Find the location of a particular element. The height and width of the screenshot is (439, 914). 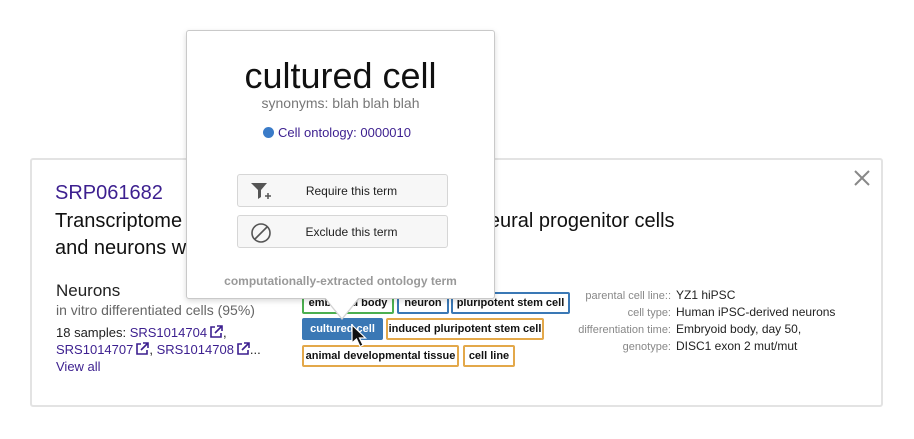

cell-type-heading: Neurons is located at coordinates (88, 290).